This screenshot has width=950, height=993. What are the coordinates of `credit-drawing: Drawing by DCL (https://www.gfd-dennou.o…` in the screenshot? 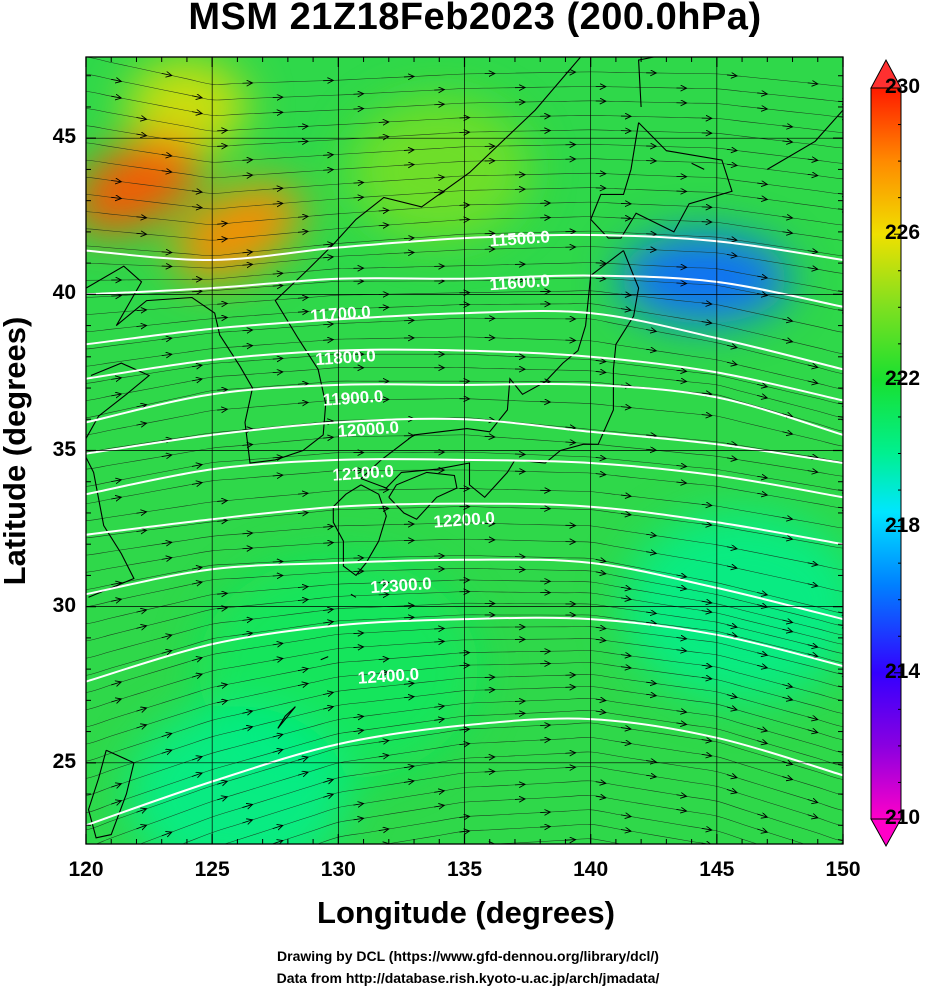 It's located at (468, 956).